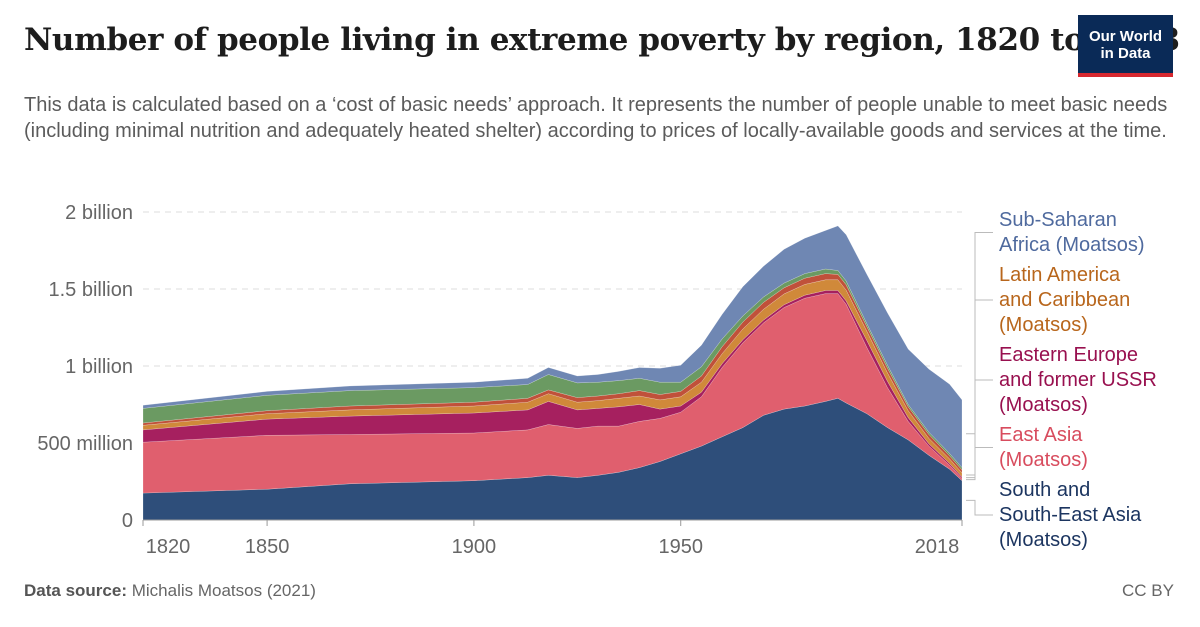 This screenshot has height=627, width=1200. Describe the element at coordinates (1125, 53) in the screenshot. I see `logo-line-2: in Data` at that location.